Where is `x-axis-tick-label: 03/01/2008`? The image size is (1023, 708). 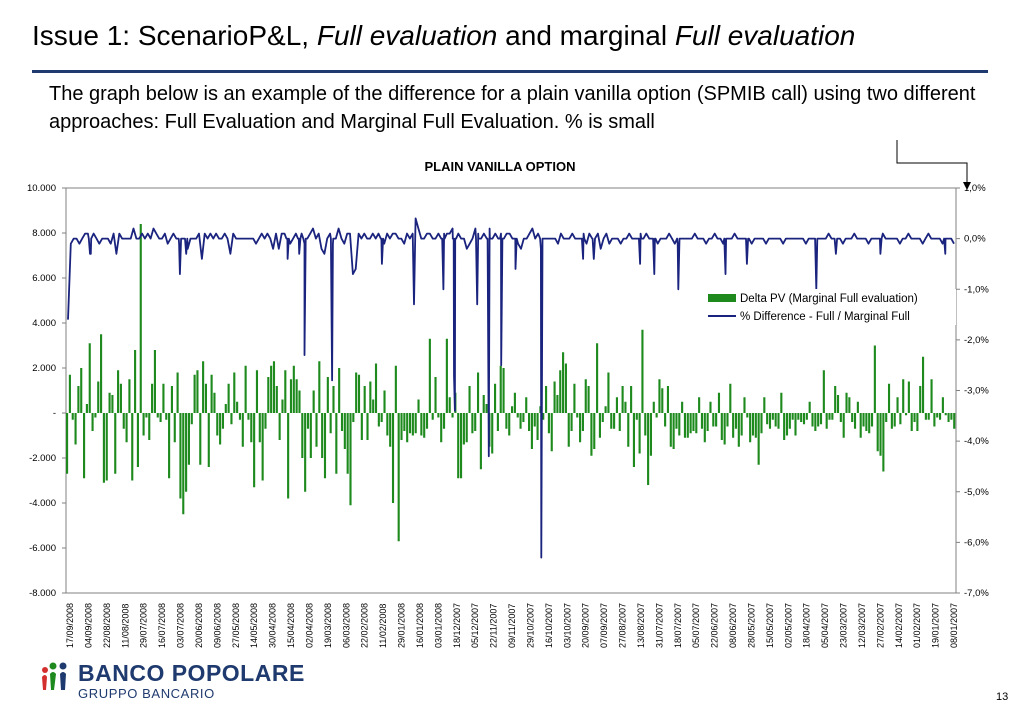 x-axis-tick-label: 03/01/2008 is located at coordinates (438, 625).